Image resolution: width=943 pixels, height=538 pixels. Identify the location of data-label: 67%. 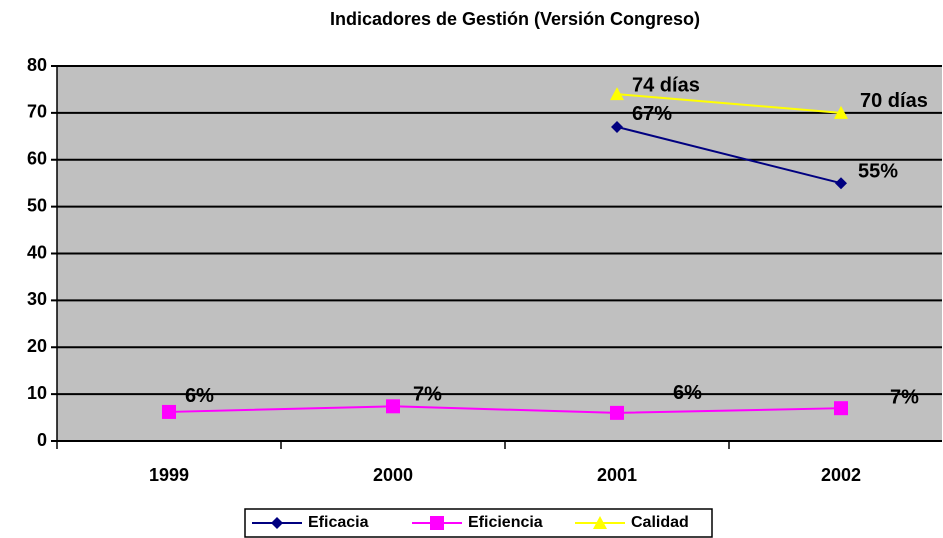
(652, 114).